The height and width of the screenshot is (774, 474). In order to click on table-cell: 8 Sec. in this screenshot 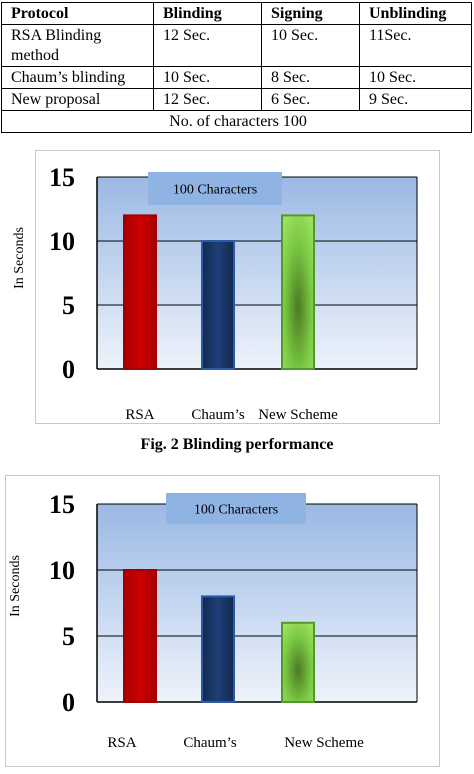, I will do `click(310, 77)`.